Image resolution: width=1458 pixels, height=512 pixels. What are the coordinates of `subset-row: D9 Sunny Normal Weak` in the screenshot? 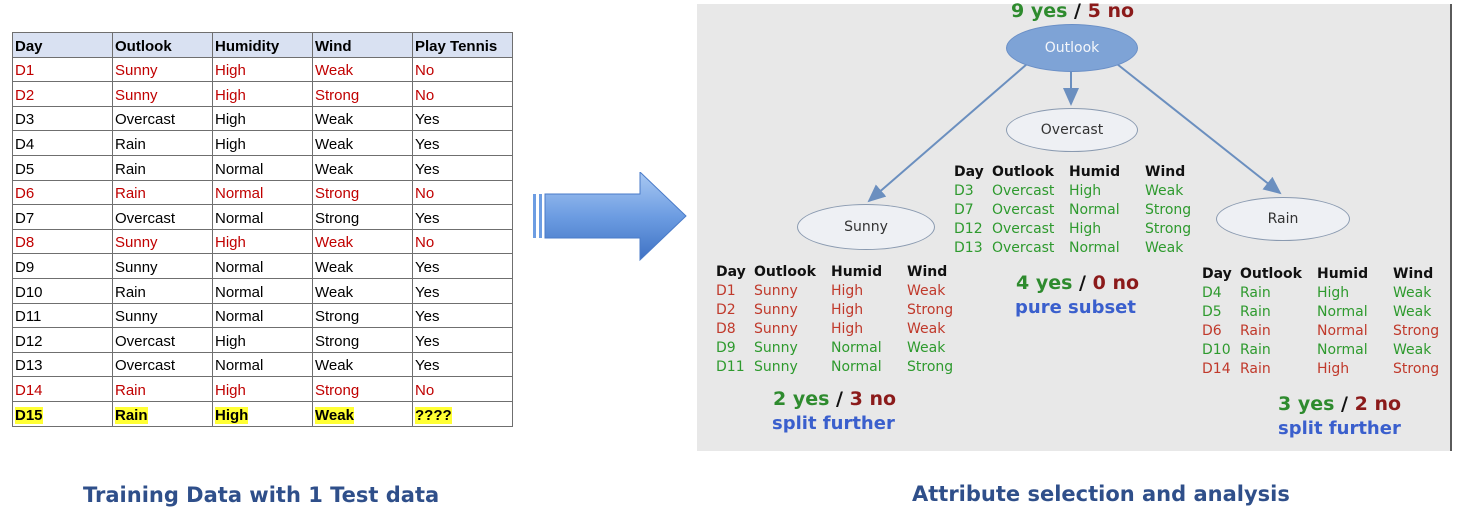 It's located at (834, 348).